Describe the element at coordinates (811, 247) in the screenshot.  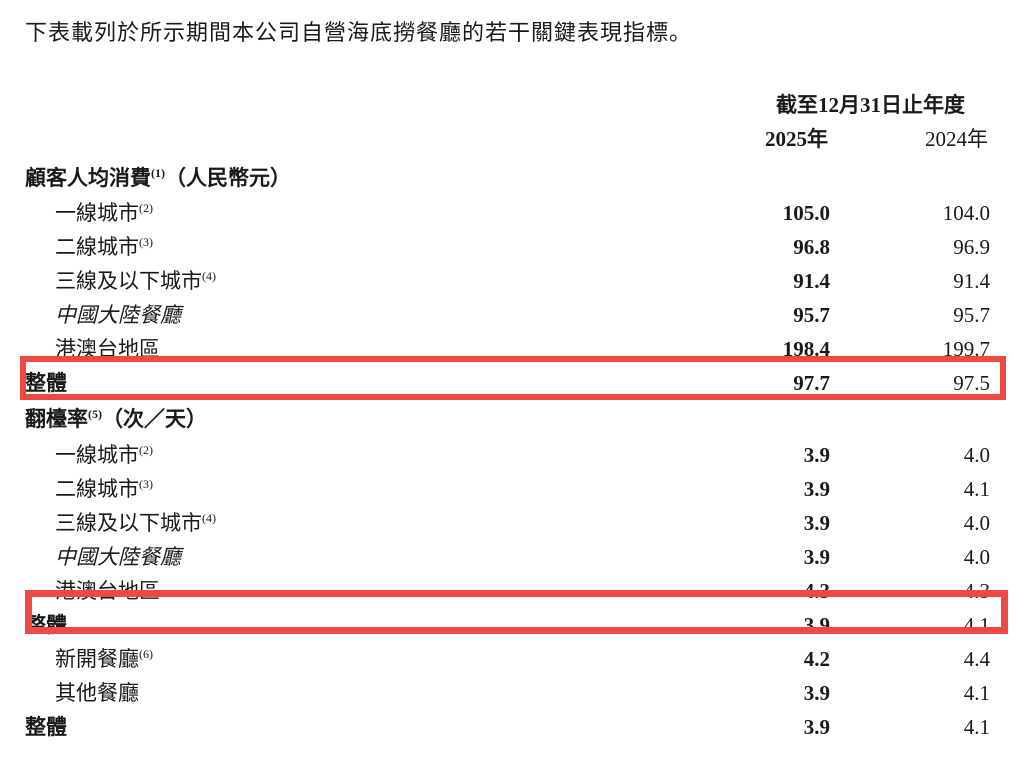
I see `value-2025: 96.8` at that location.